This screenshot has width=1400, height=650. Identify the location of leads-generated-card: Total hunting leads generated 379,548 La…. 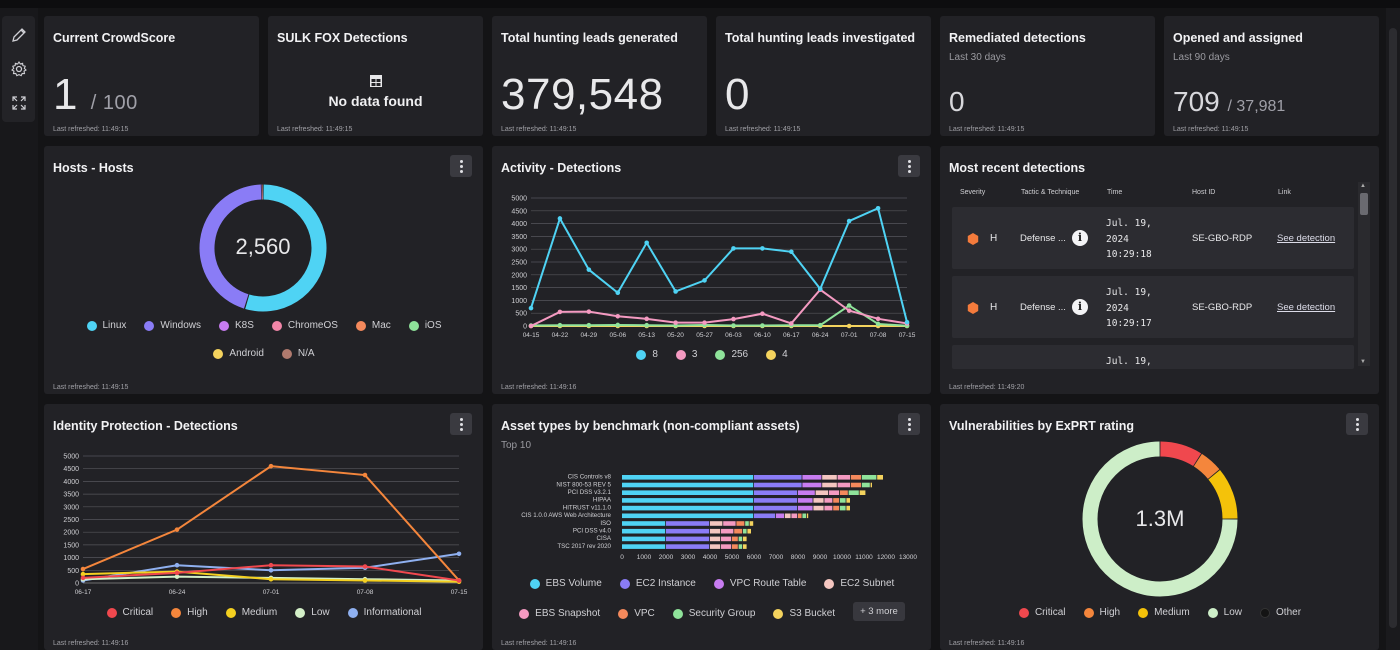
(599, 76).